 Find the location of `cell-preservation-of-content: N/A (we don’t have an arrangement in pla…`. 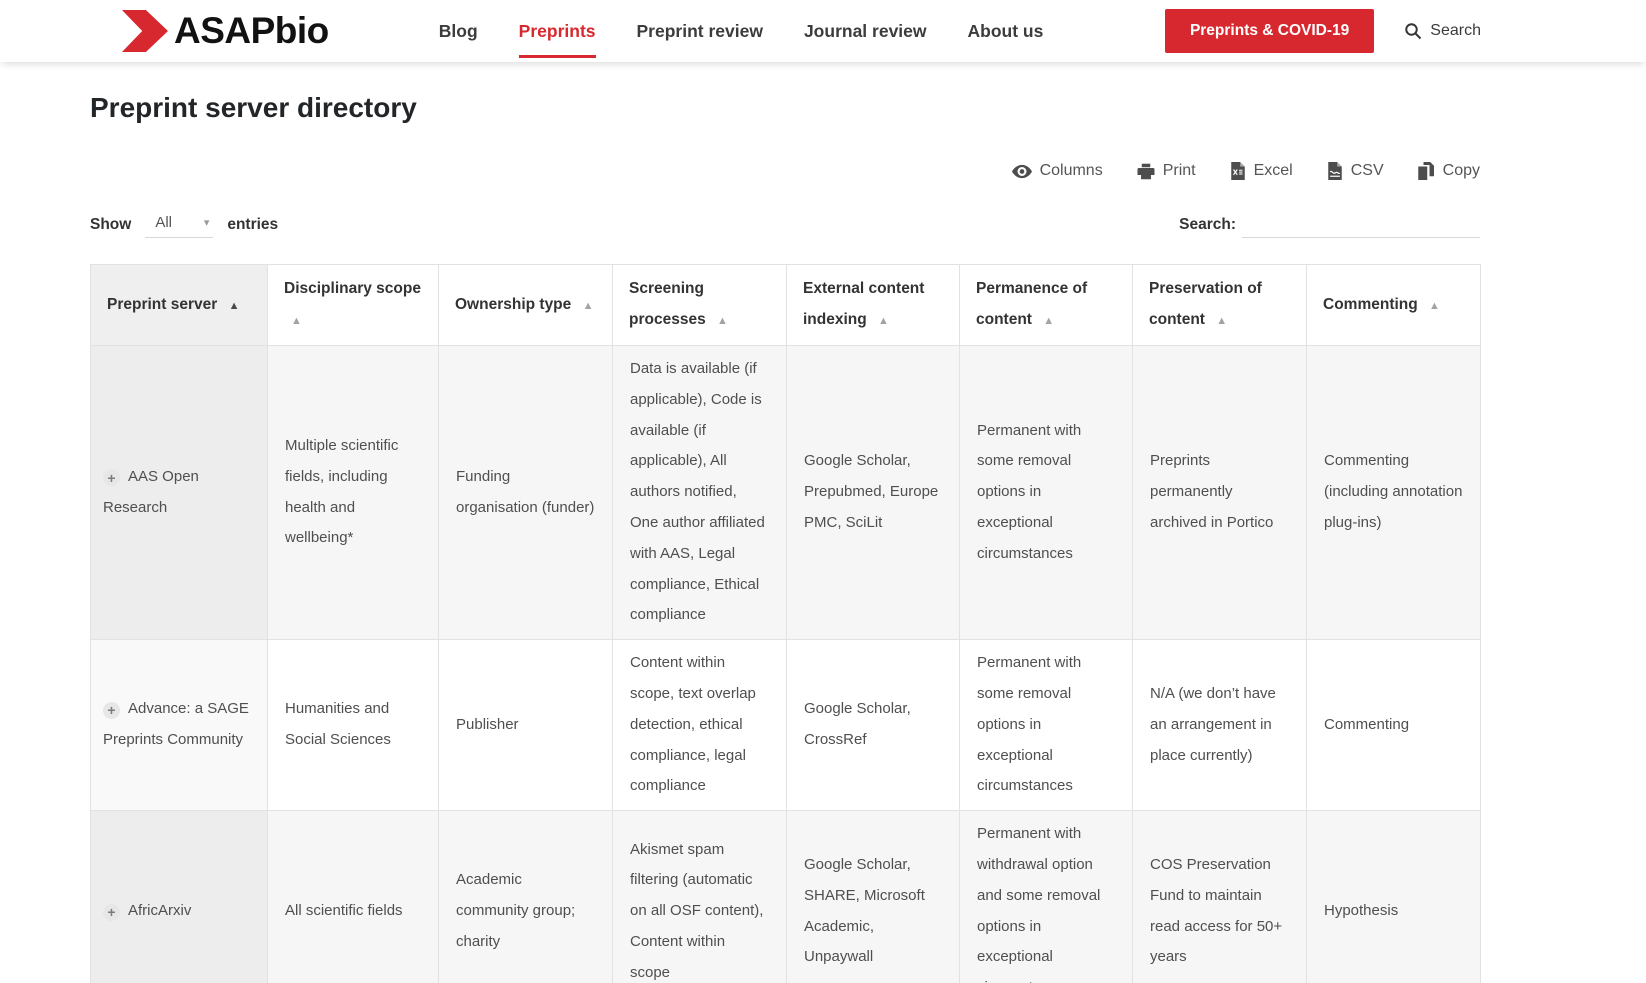

cell-preservation-of-content: N/A (we don’t have an arrangement in pla… is located at coordinates (1219, 725).